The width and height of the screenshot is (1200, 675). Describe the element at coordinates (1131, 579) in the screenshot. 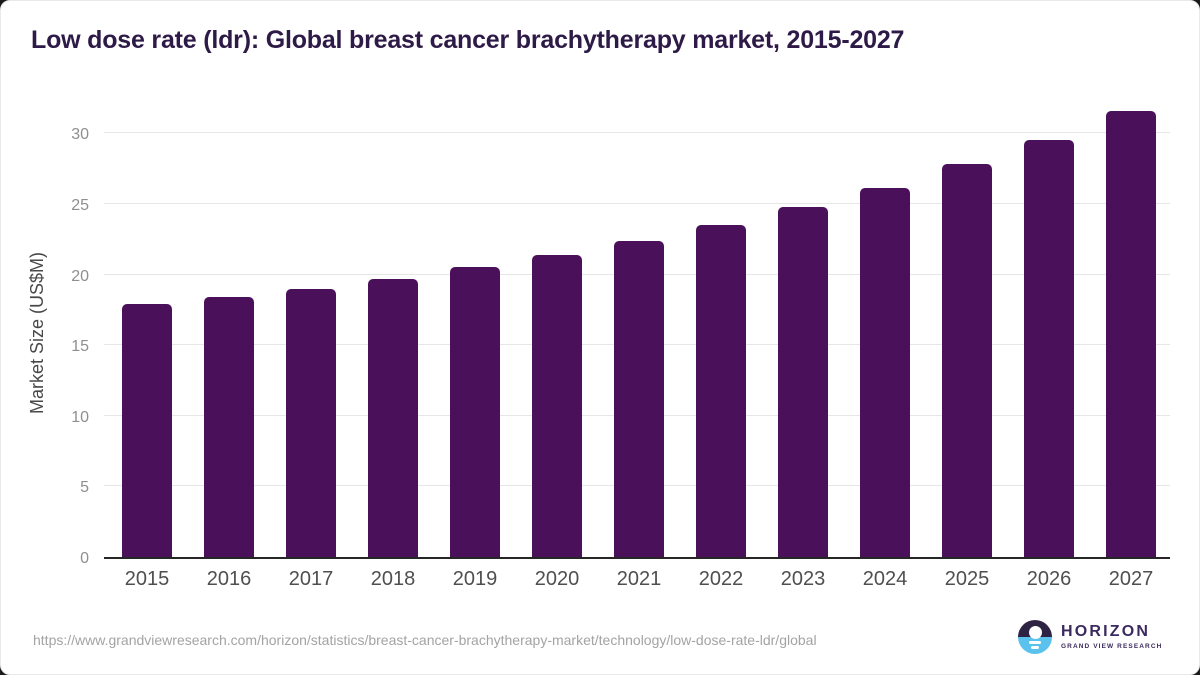

I see `x-tick-label-2027: 2027` at that location.